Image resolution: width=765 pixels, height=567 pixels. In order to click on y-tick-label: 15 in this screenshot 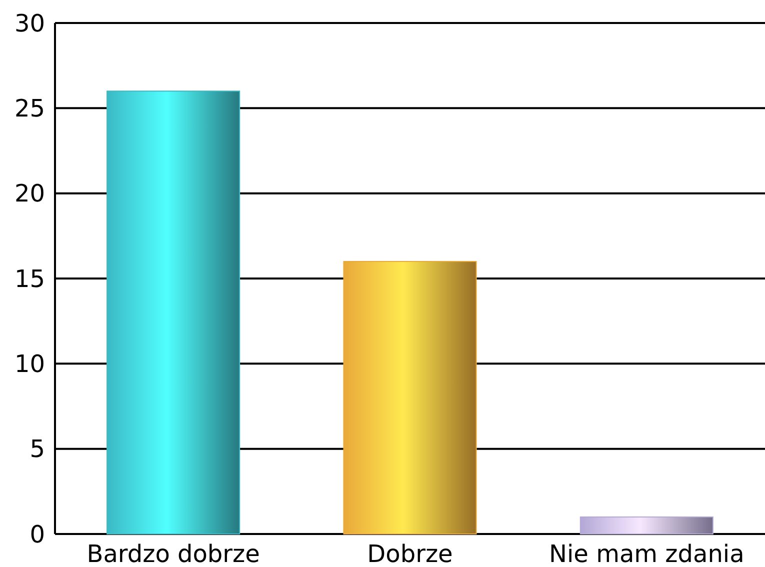, I will do `click(29, 278)`.